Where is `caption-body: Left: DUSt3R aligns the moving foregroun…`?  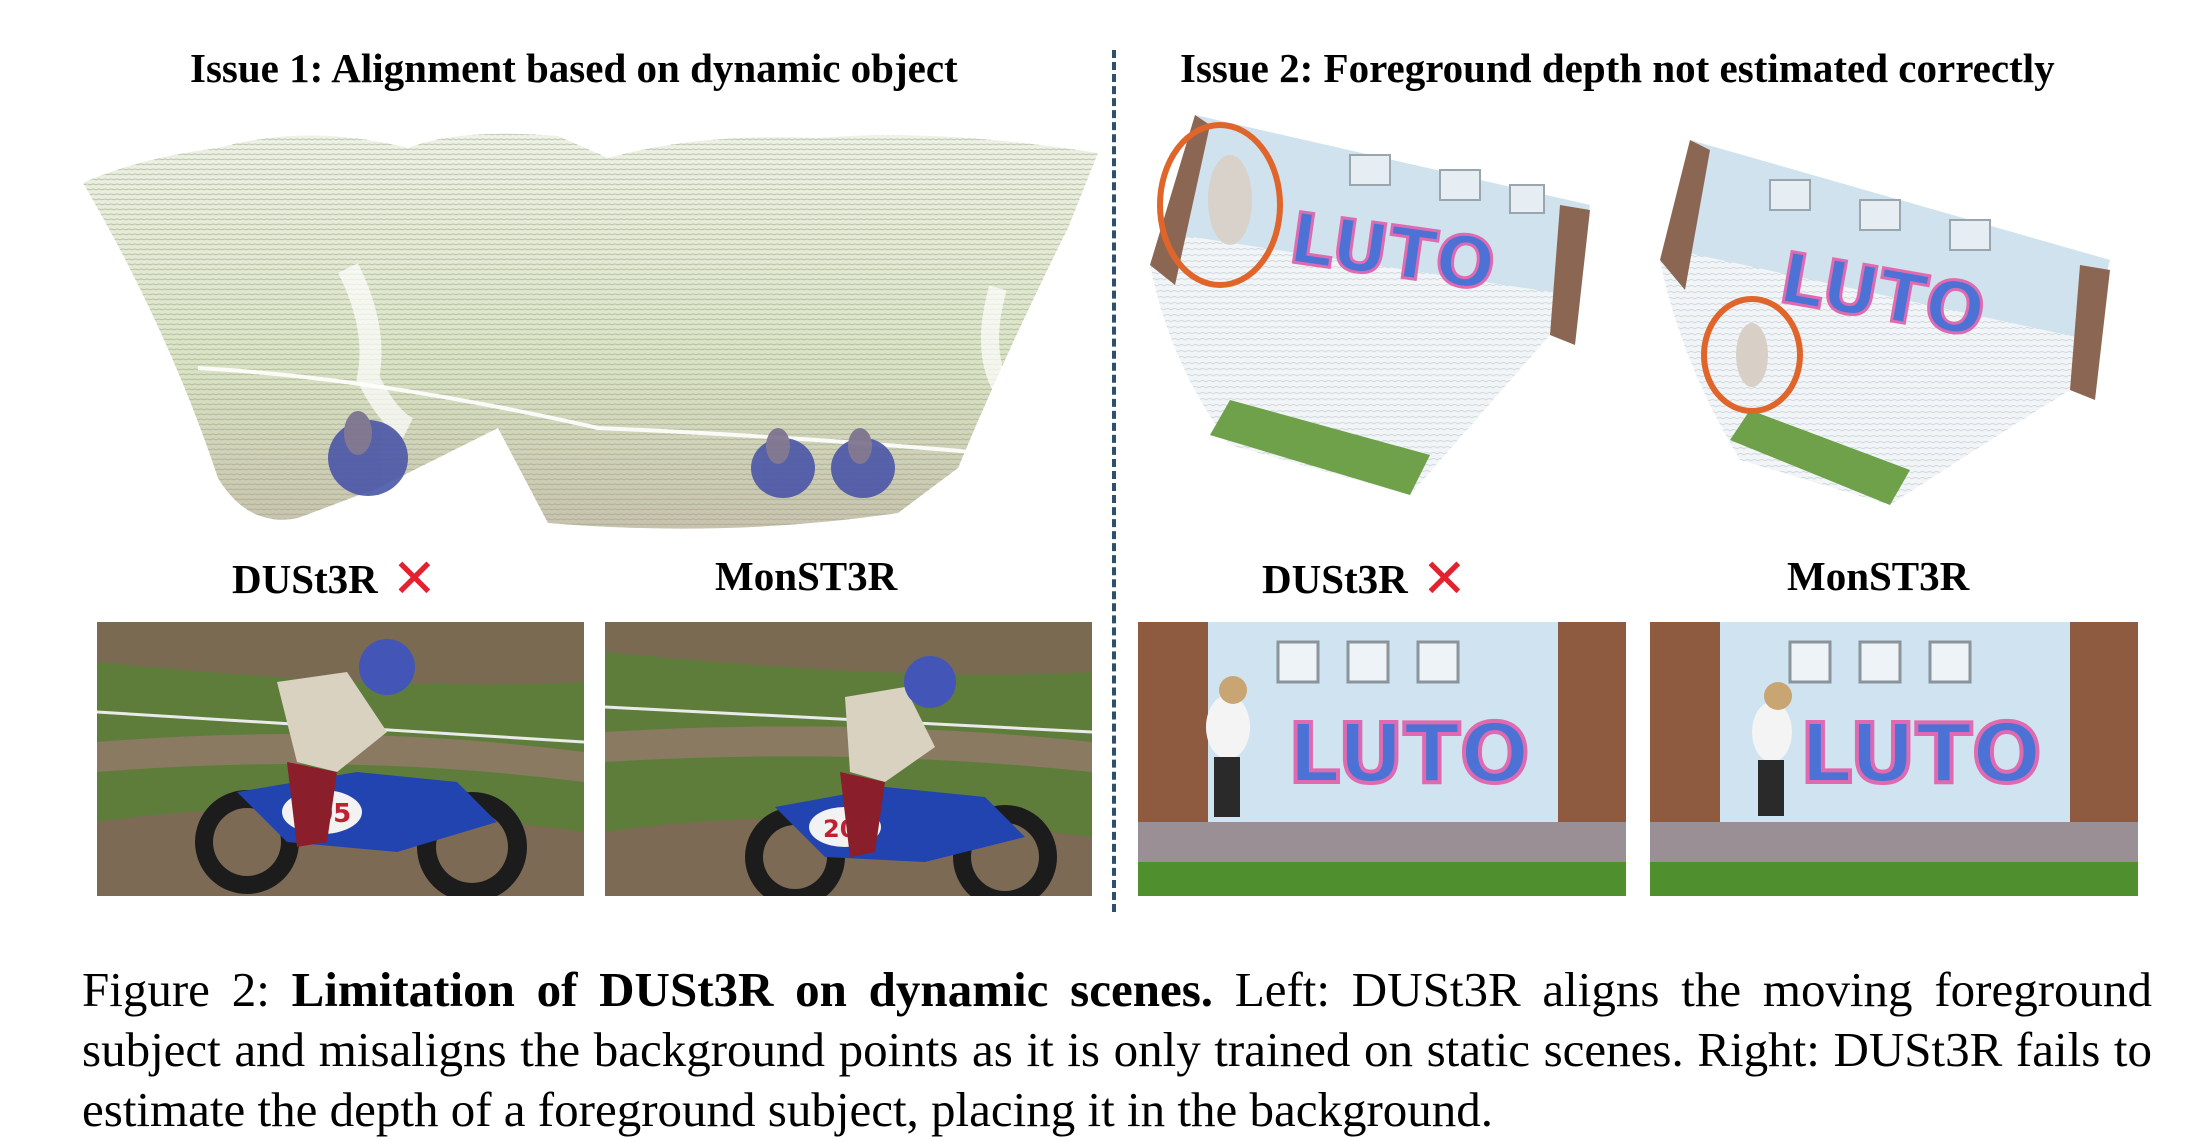
caption-body: Left: DUSt3R aligns the moving foregroun… is located at coordinates (1117, 1049).